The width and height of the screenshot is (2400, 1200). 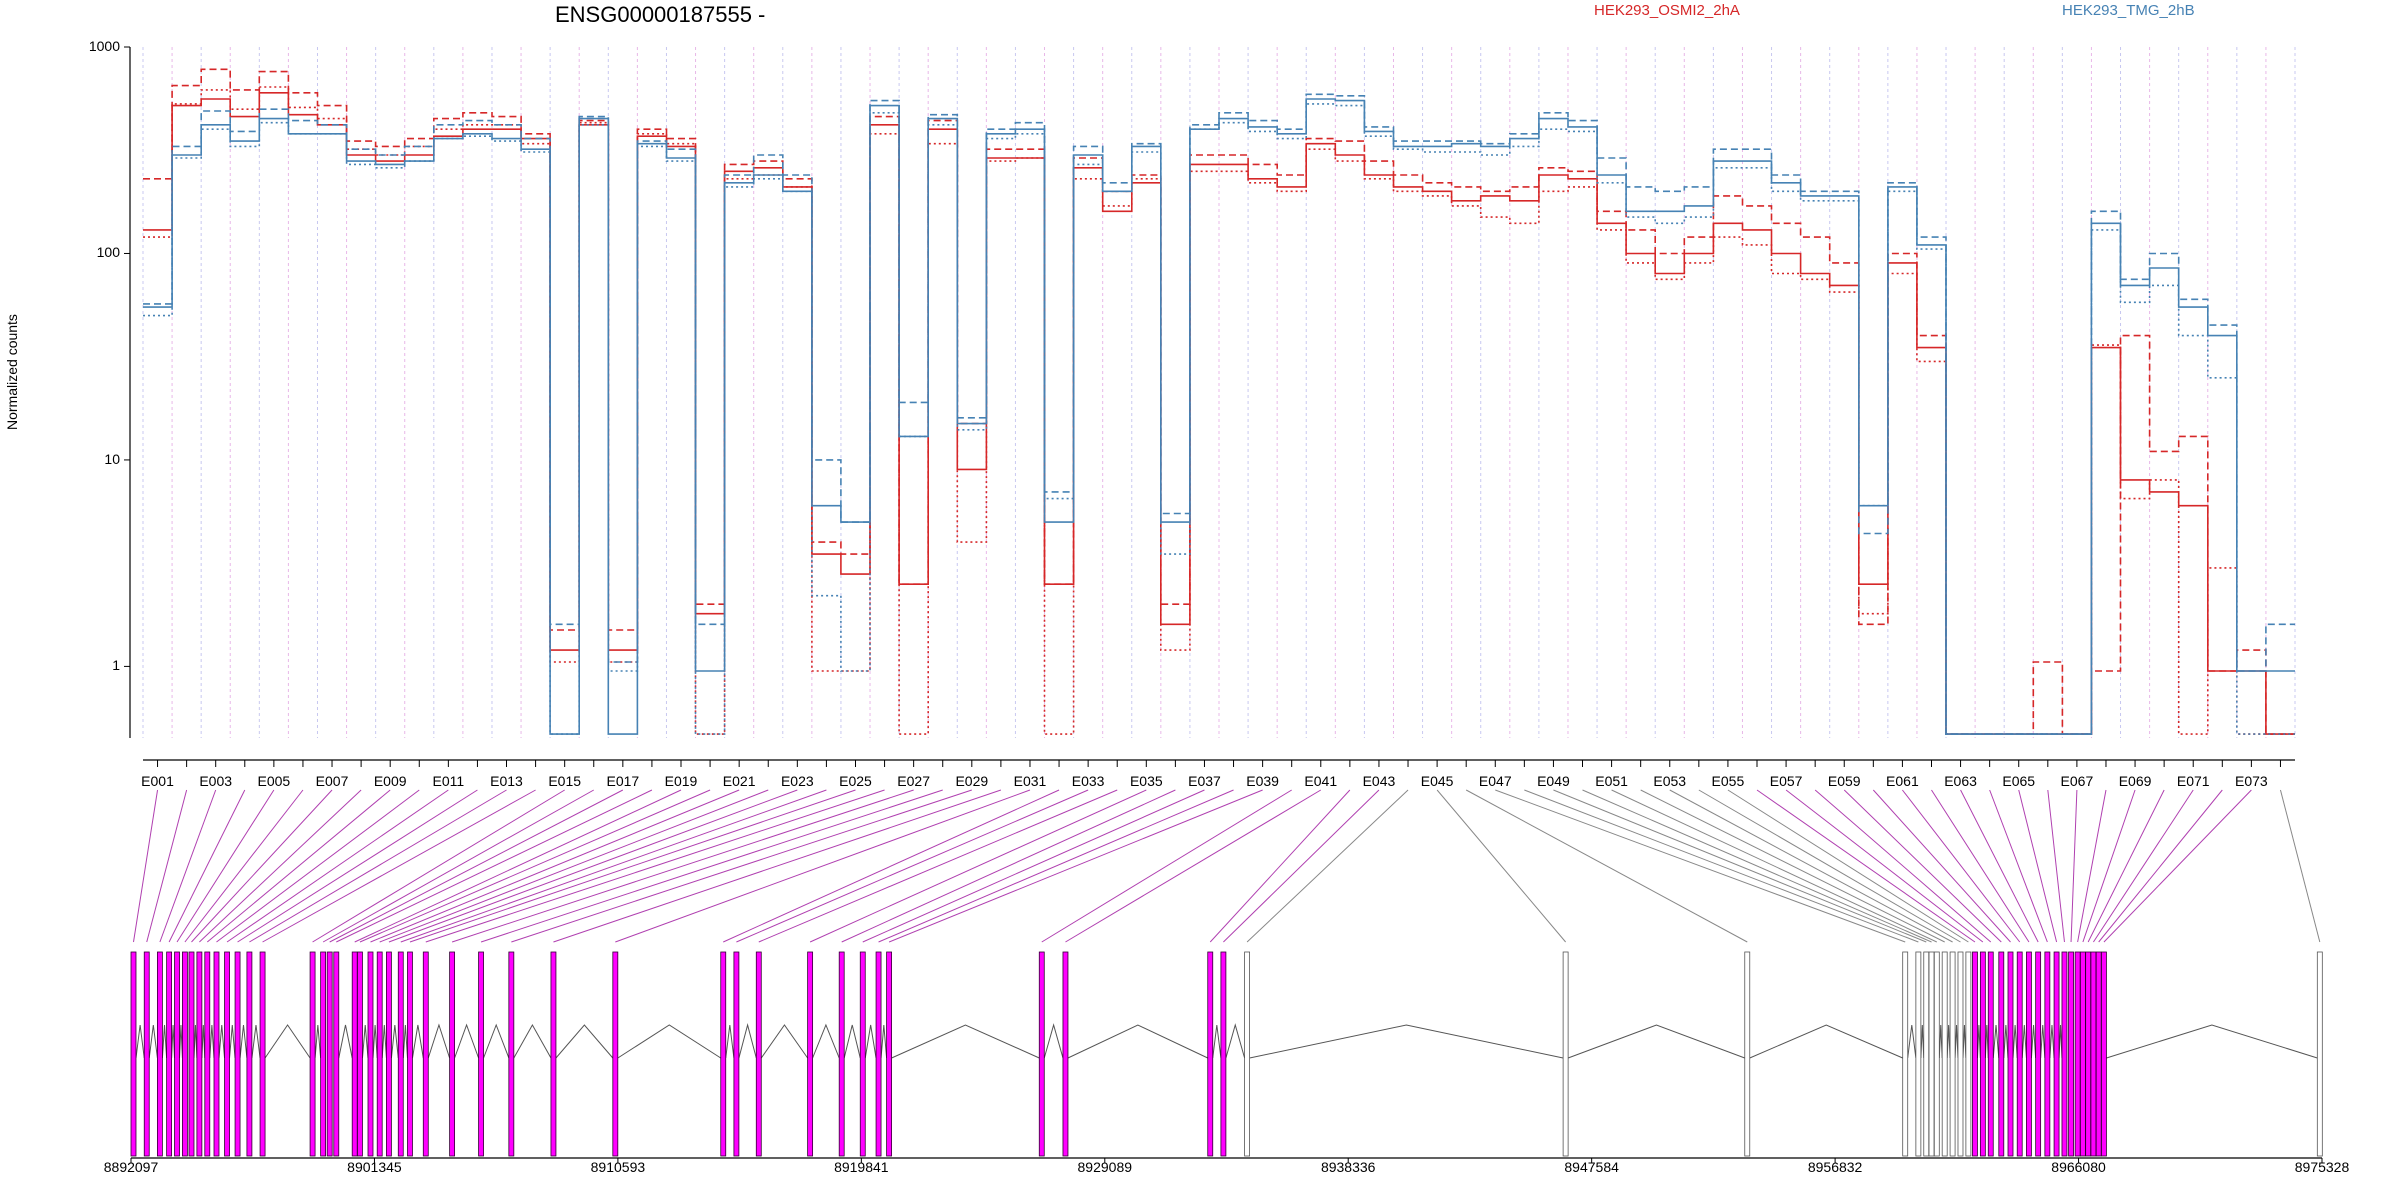 What do you see at coordinates (972, 781) in the screenshot?
I see `x-tick-label: E029` at bounding box center [972, 781].